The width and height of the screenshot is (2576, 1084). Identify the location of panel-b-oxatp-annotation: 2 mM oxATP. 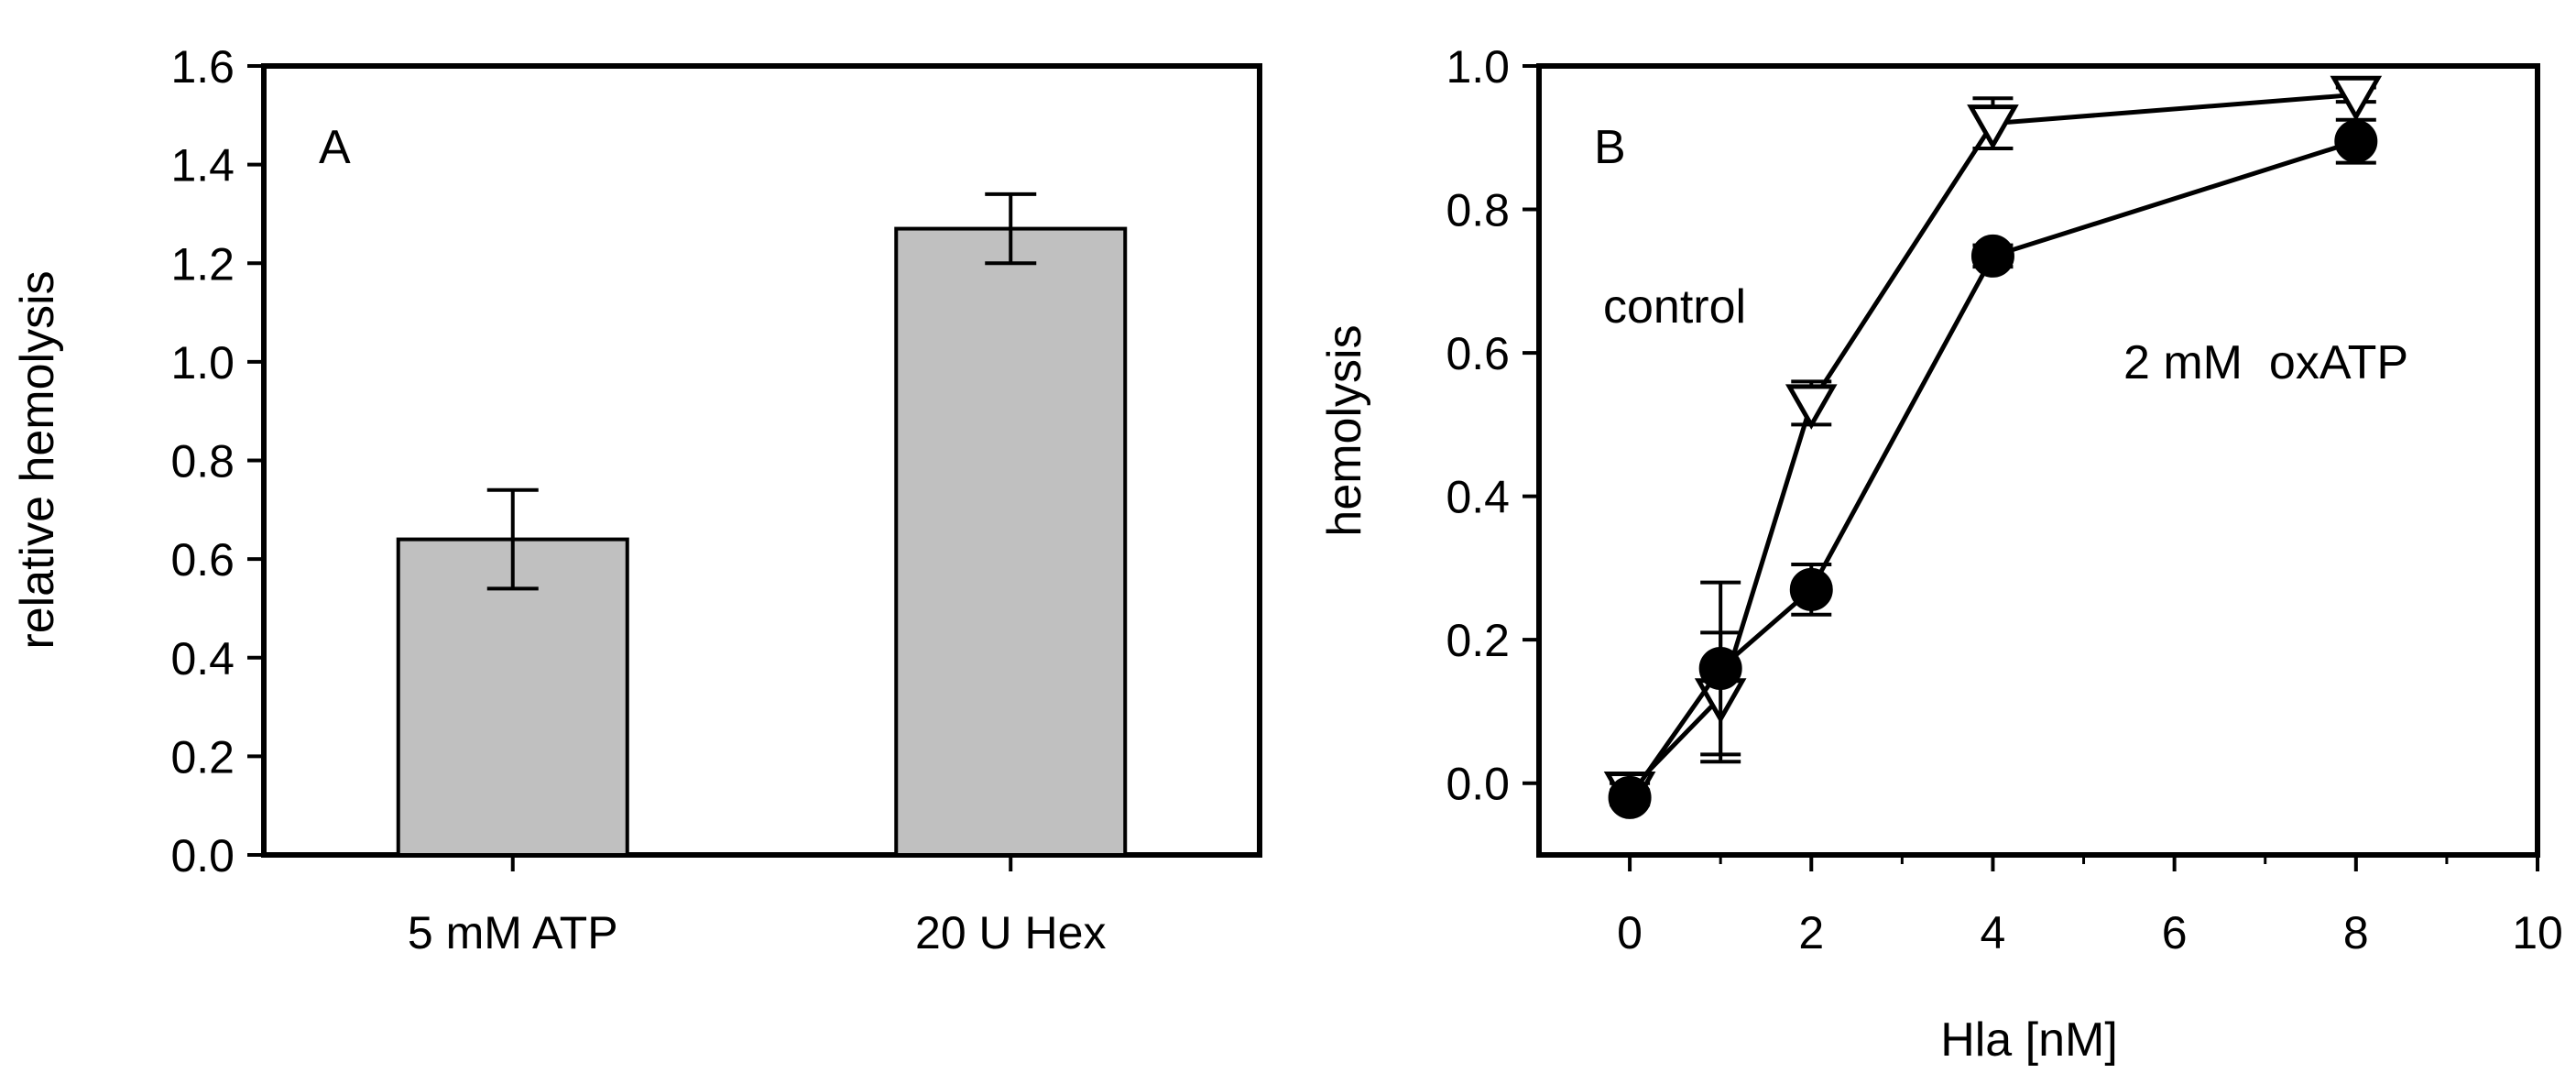
(2265, 362).